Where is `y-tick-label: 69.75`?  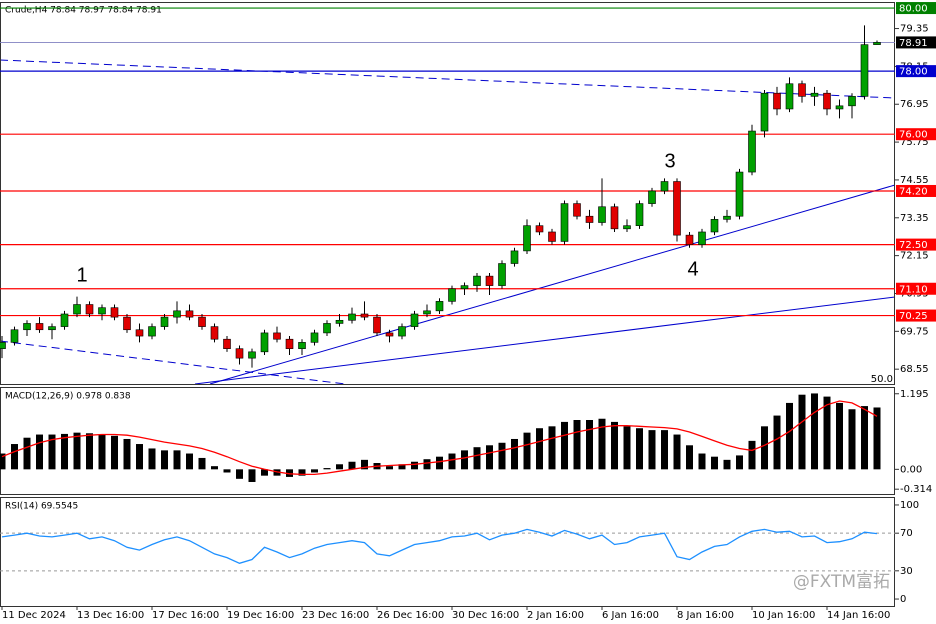 y-tick-label: 69.75 is located at coordinates (914, 331).